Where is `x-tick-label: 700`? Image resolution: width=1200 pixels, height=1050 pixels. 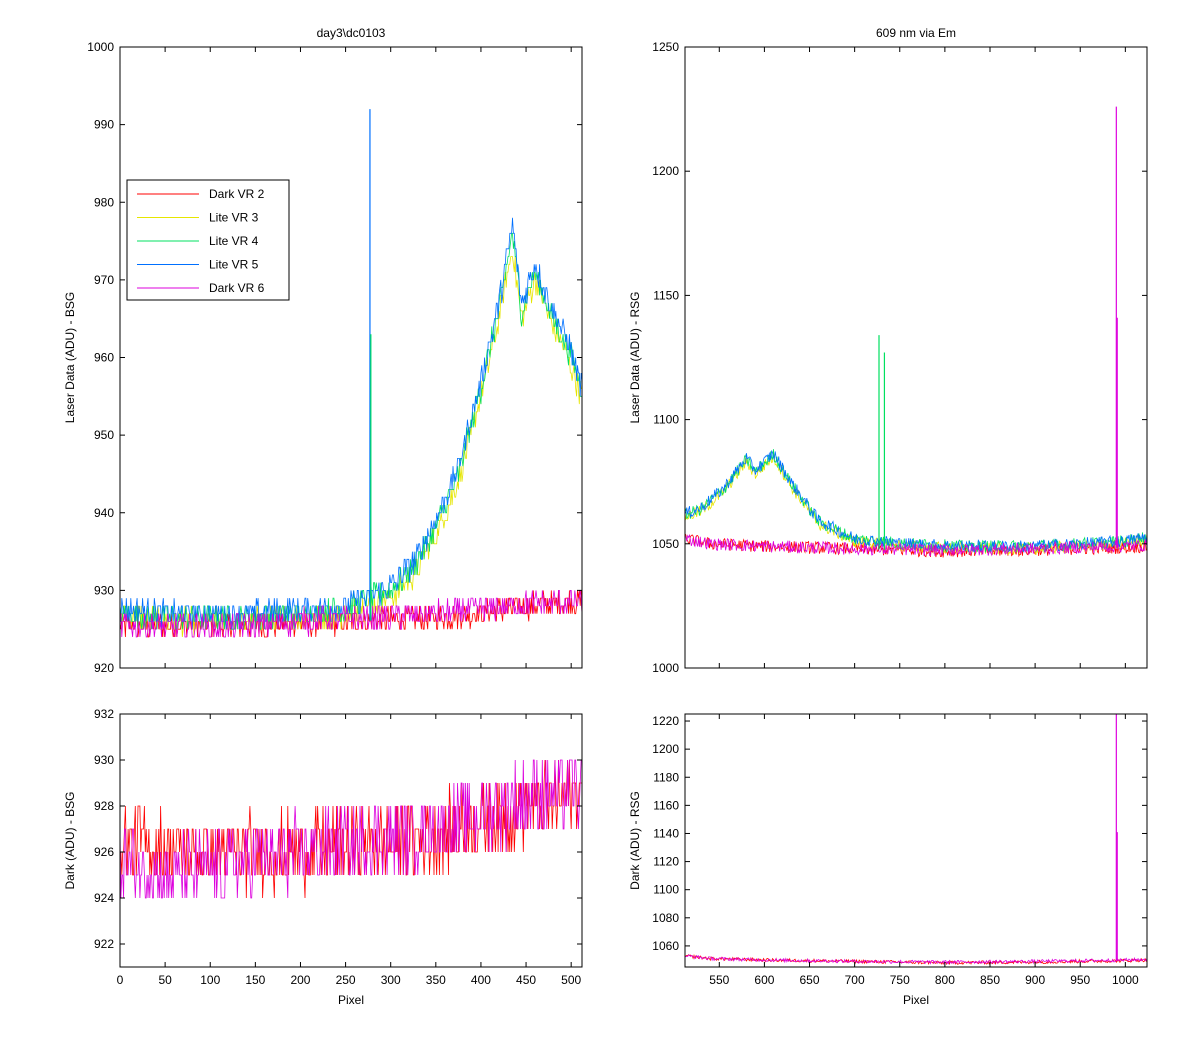
x-tick-label: 700 is located at coordinates (855, 980).